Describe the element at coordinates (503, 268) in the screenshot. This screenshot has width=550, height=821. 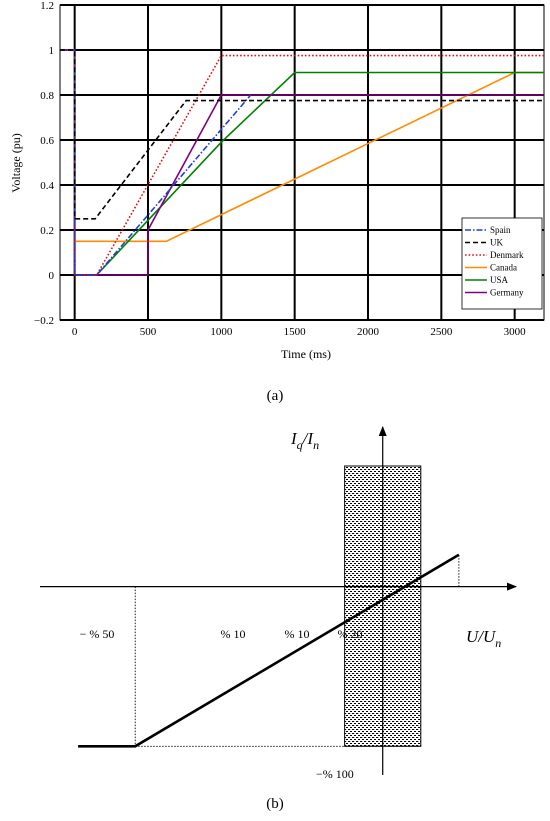
I see `legend-label: Canada` at that location.